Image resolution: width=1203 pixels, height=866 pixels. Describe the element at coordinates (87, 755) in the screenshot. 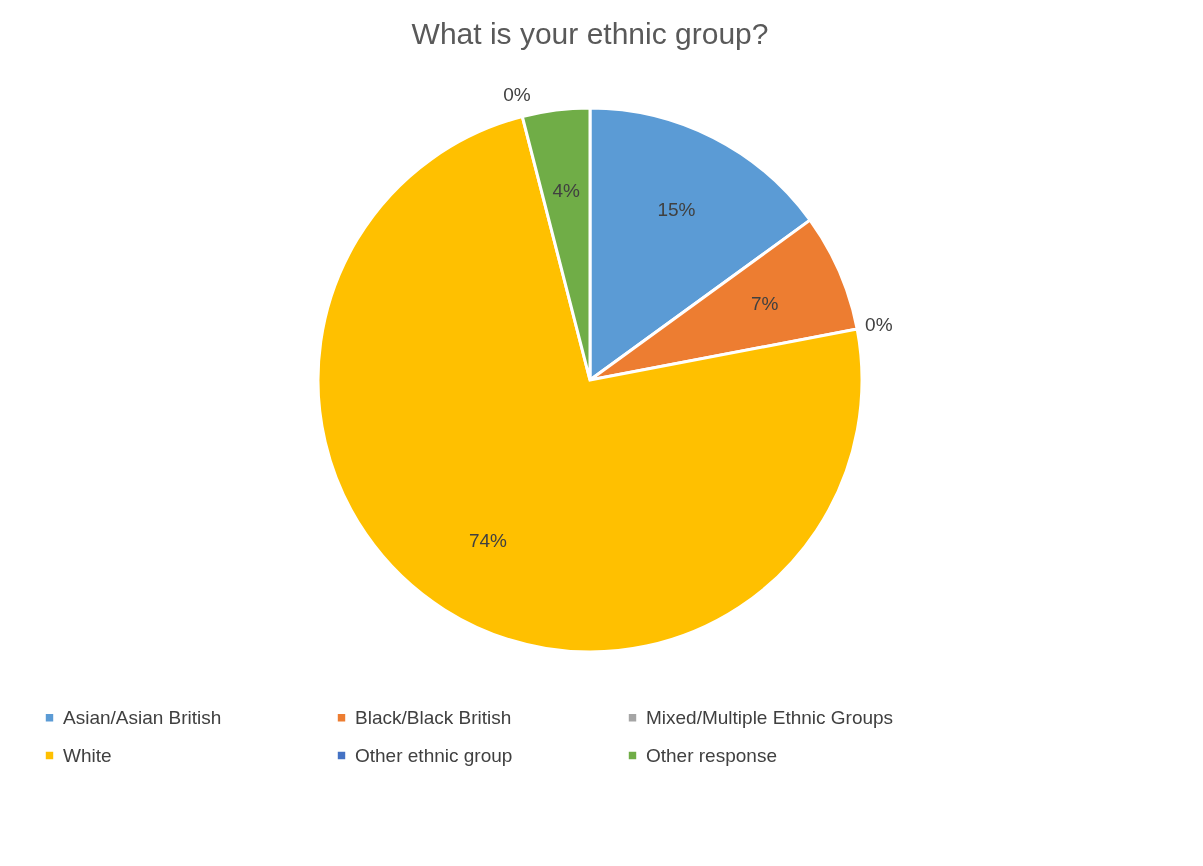

I see `legend-label: White` at that location.